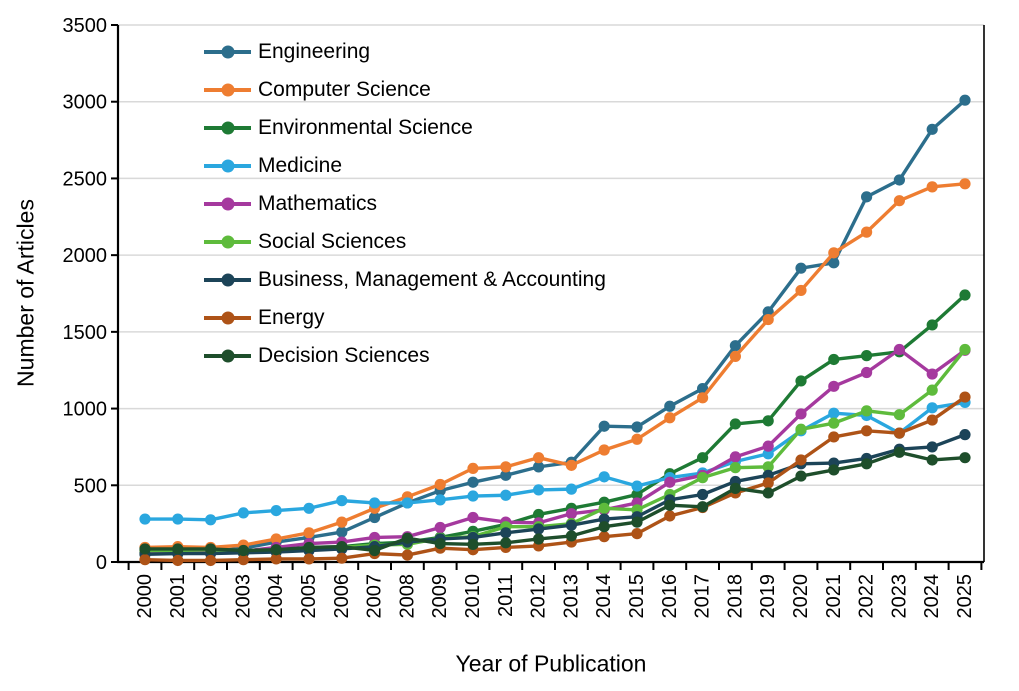  Describe the element at coordinates (318, 203) in the screenshot. I see `legend-label: Mathematics` at that location.